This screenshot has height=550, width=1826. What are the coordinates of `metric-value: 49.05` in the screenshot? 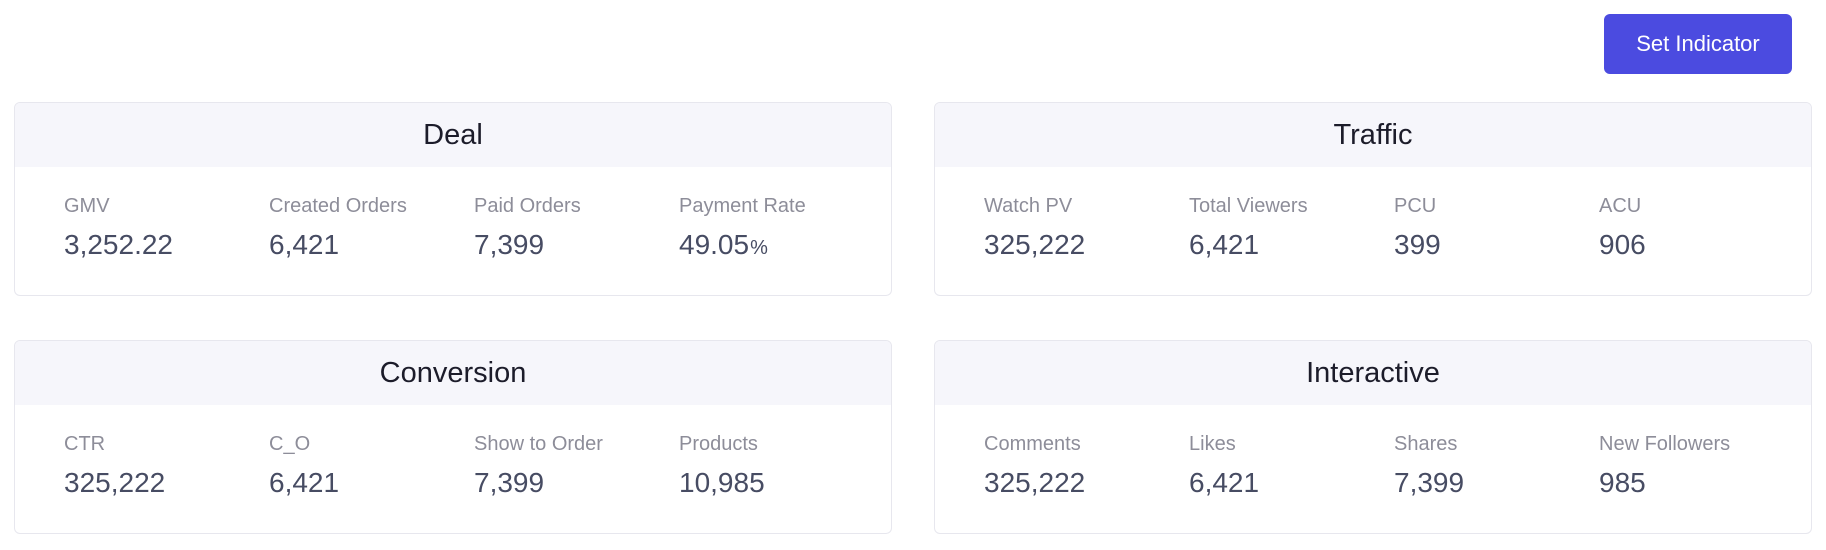 It's located at (714, 244).